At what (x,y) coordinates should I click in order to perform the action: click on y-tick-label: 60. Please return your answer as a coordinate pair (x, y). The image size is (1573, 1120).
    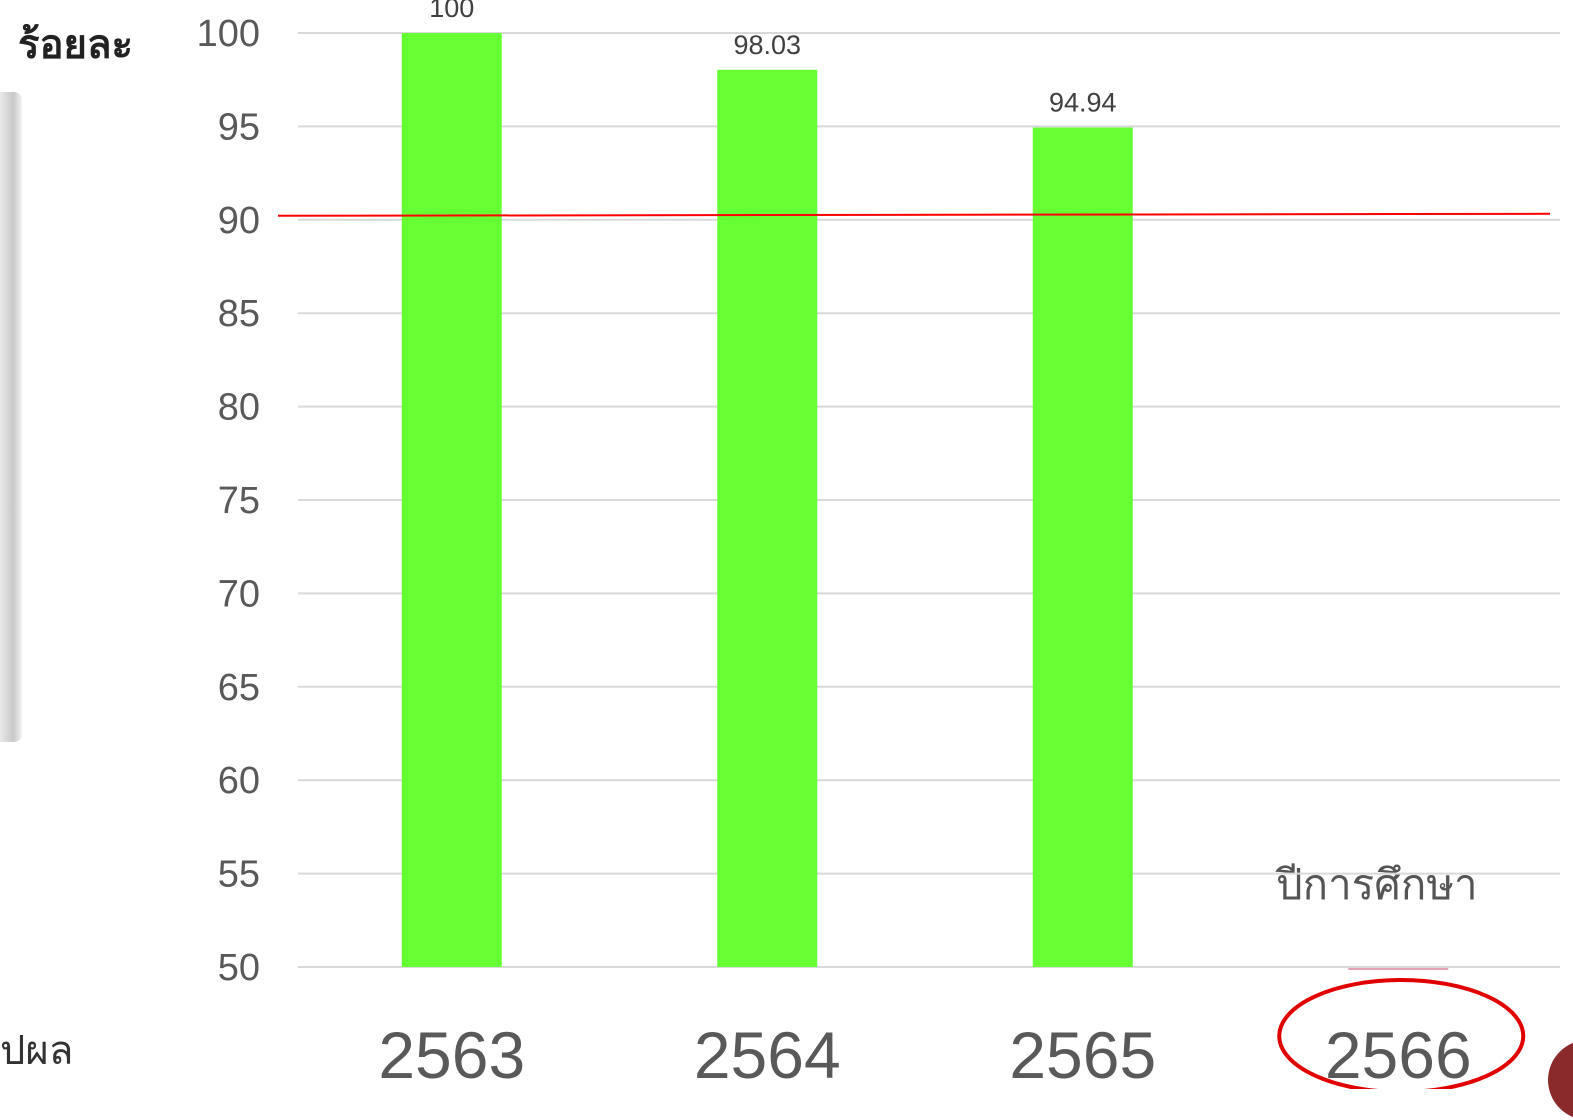
    Looking at the image, I should click on (239, 781).